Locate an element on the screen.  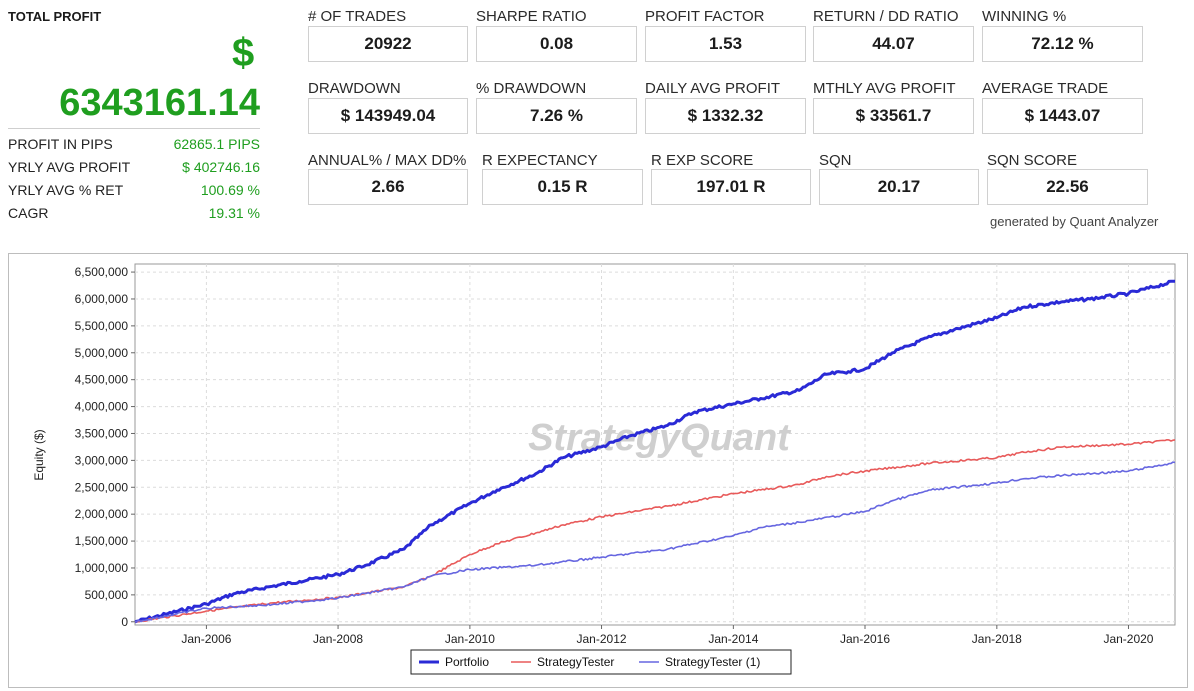
summary-row-label: PROFIT IN PIPS is located at coordinates (60, 144).